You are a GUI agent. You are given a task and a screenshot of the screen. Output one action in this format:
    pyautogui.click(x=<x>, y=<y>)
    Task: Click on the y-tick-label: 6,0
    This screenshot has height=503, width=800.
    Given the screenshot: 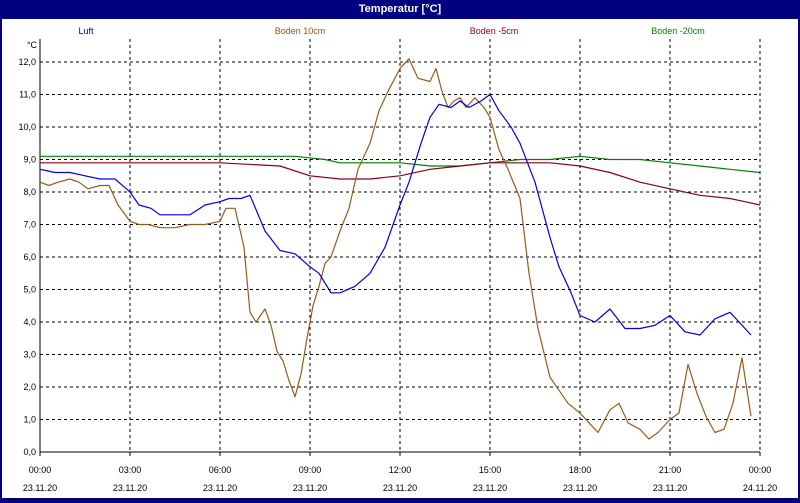 What is the action you would take?
    pyautogui.click(x=29, y=257)
    